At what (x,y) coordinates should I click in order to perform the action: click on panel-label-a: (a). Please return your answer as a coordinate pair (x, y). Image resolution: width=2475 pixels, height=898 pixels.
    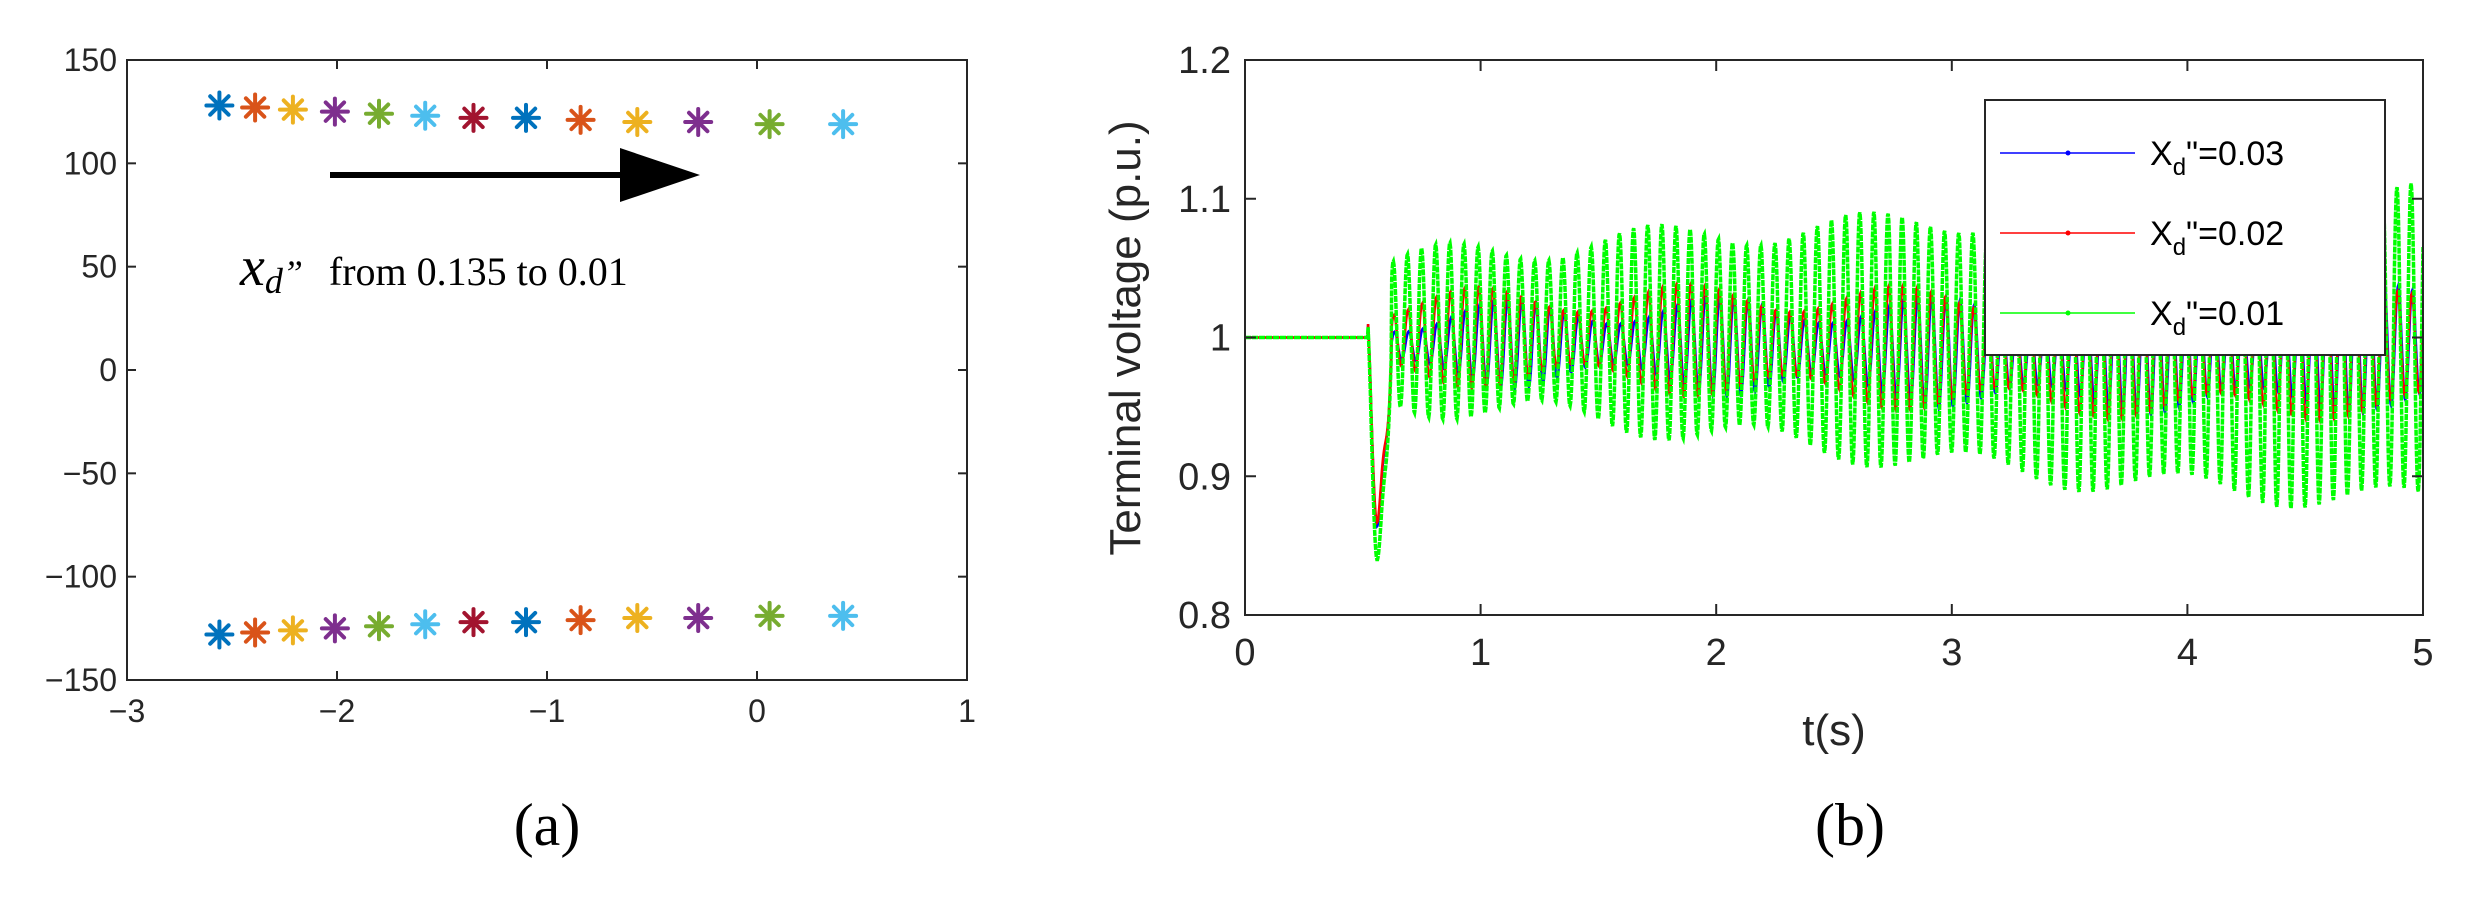
    Looking at the image, I should click on (547, 825).